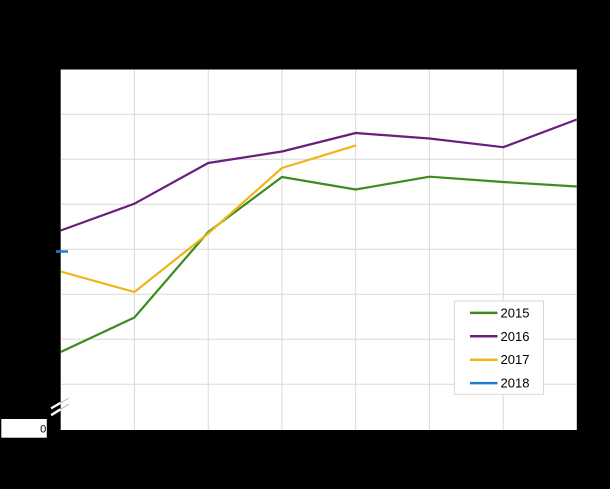 The width and height of the screenshot is (610, 489). I want to click on svg-text: 2017, so click(515, 359).